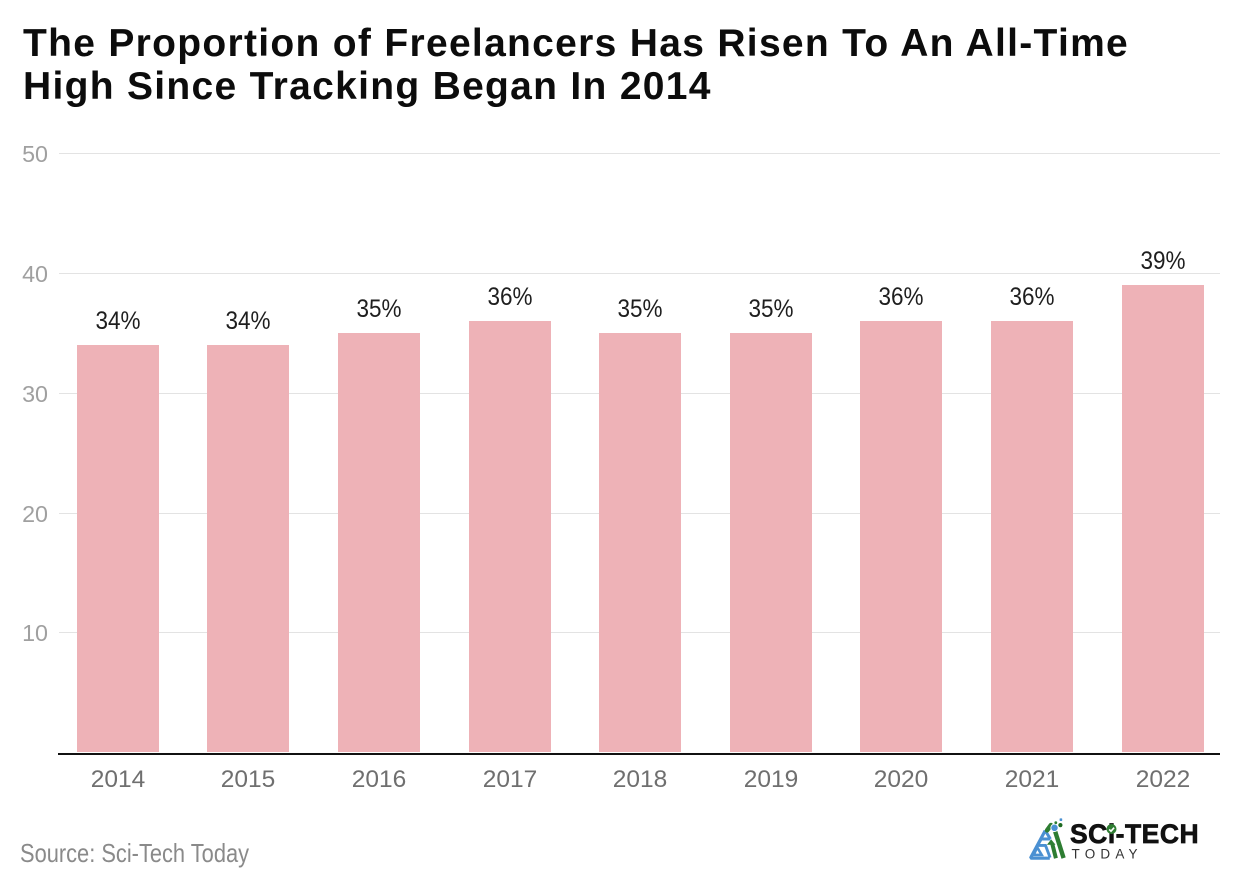  What do you see at coordinates (1107, 853) in the screenshot?
I see `svg-text: TODAY` at bounding box center [1107, 853].